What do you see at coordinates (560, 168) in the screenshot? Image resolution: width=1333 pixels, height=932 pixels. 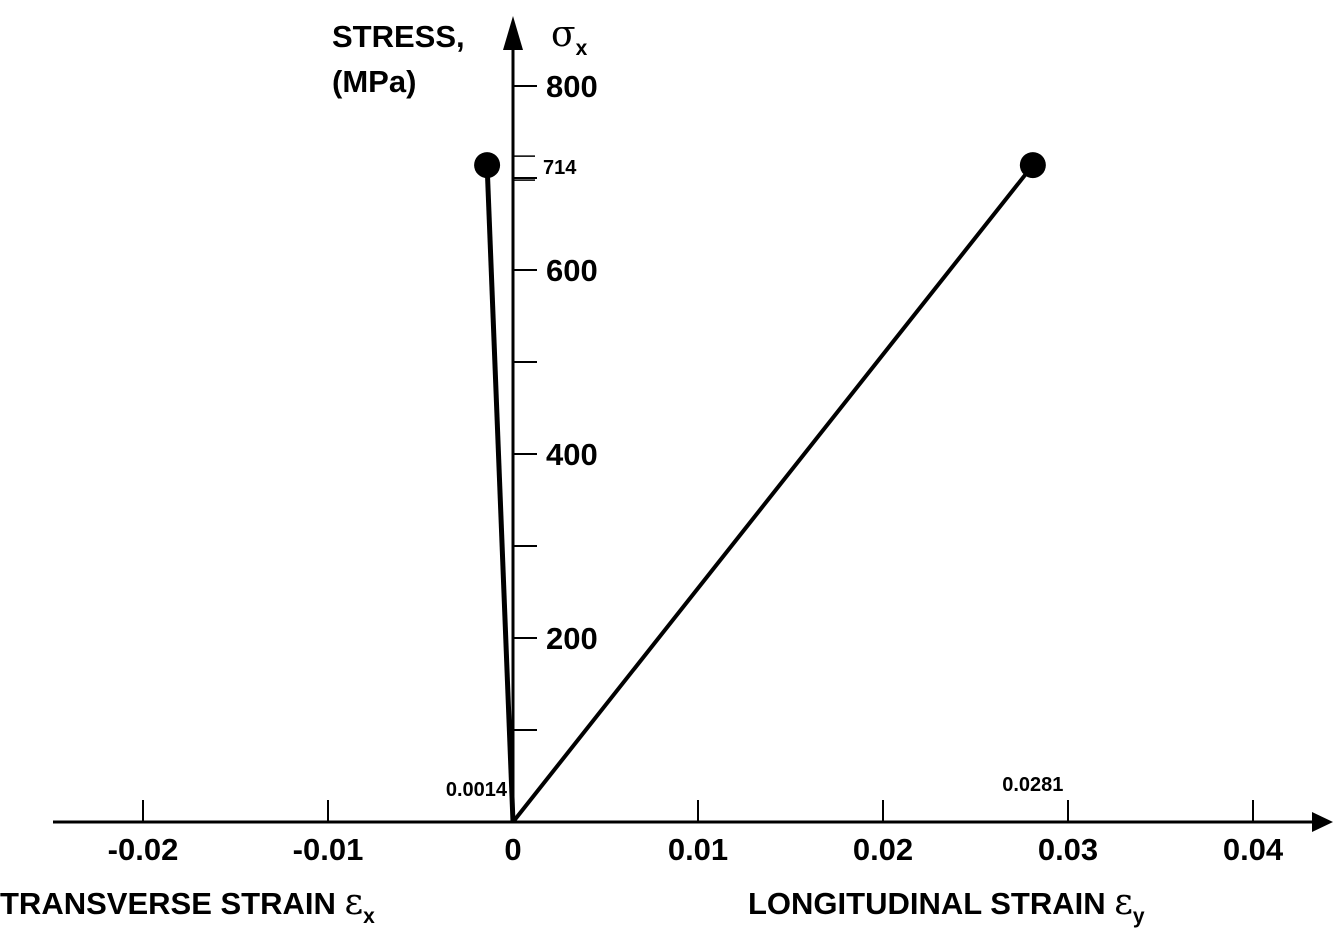 I see `y-annotation-label: 714` at bounding box center [560, 168].